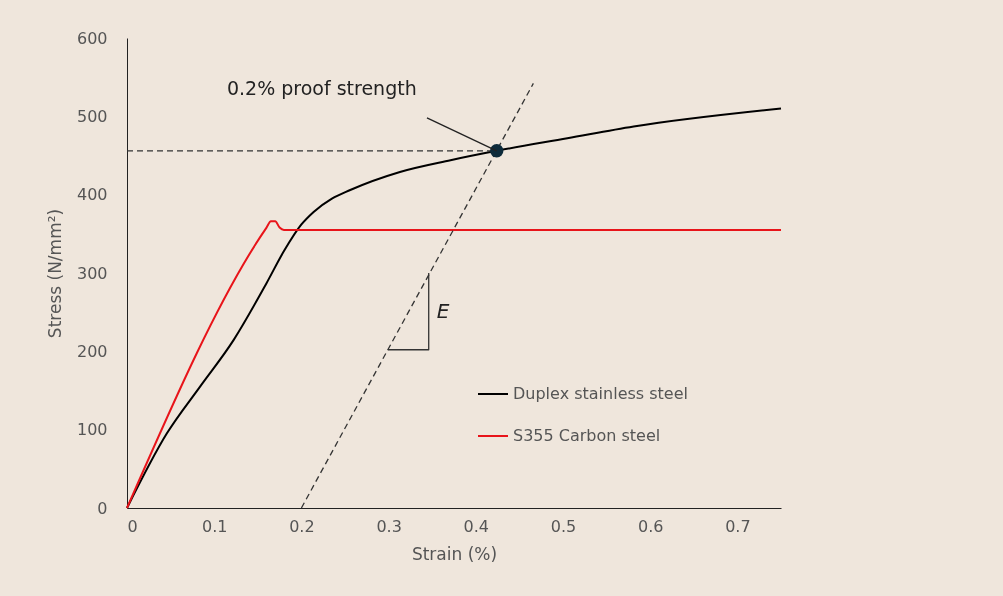  I want to click on annotation: 0.2% proof strength, so click(321, 87).